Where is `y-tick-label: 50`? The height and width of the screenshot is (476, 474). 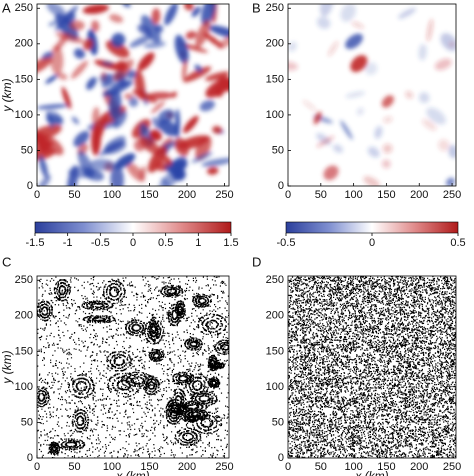
y-tick-label: 50 is located at coordinates (278, 150).